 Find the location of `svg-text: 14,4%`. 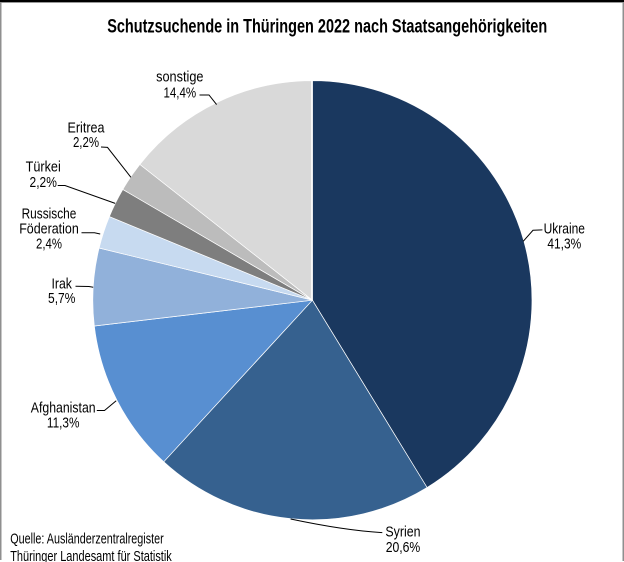

svg-text: 14,4% is located at coordinates (179, 94).